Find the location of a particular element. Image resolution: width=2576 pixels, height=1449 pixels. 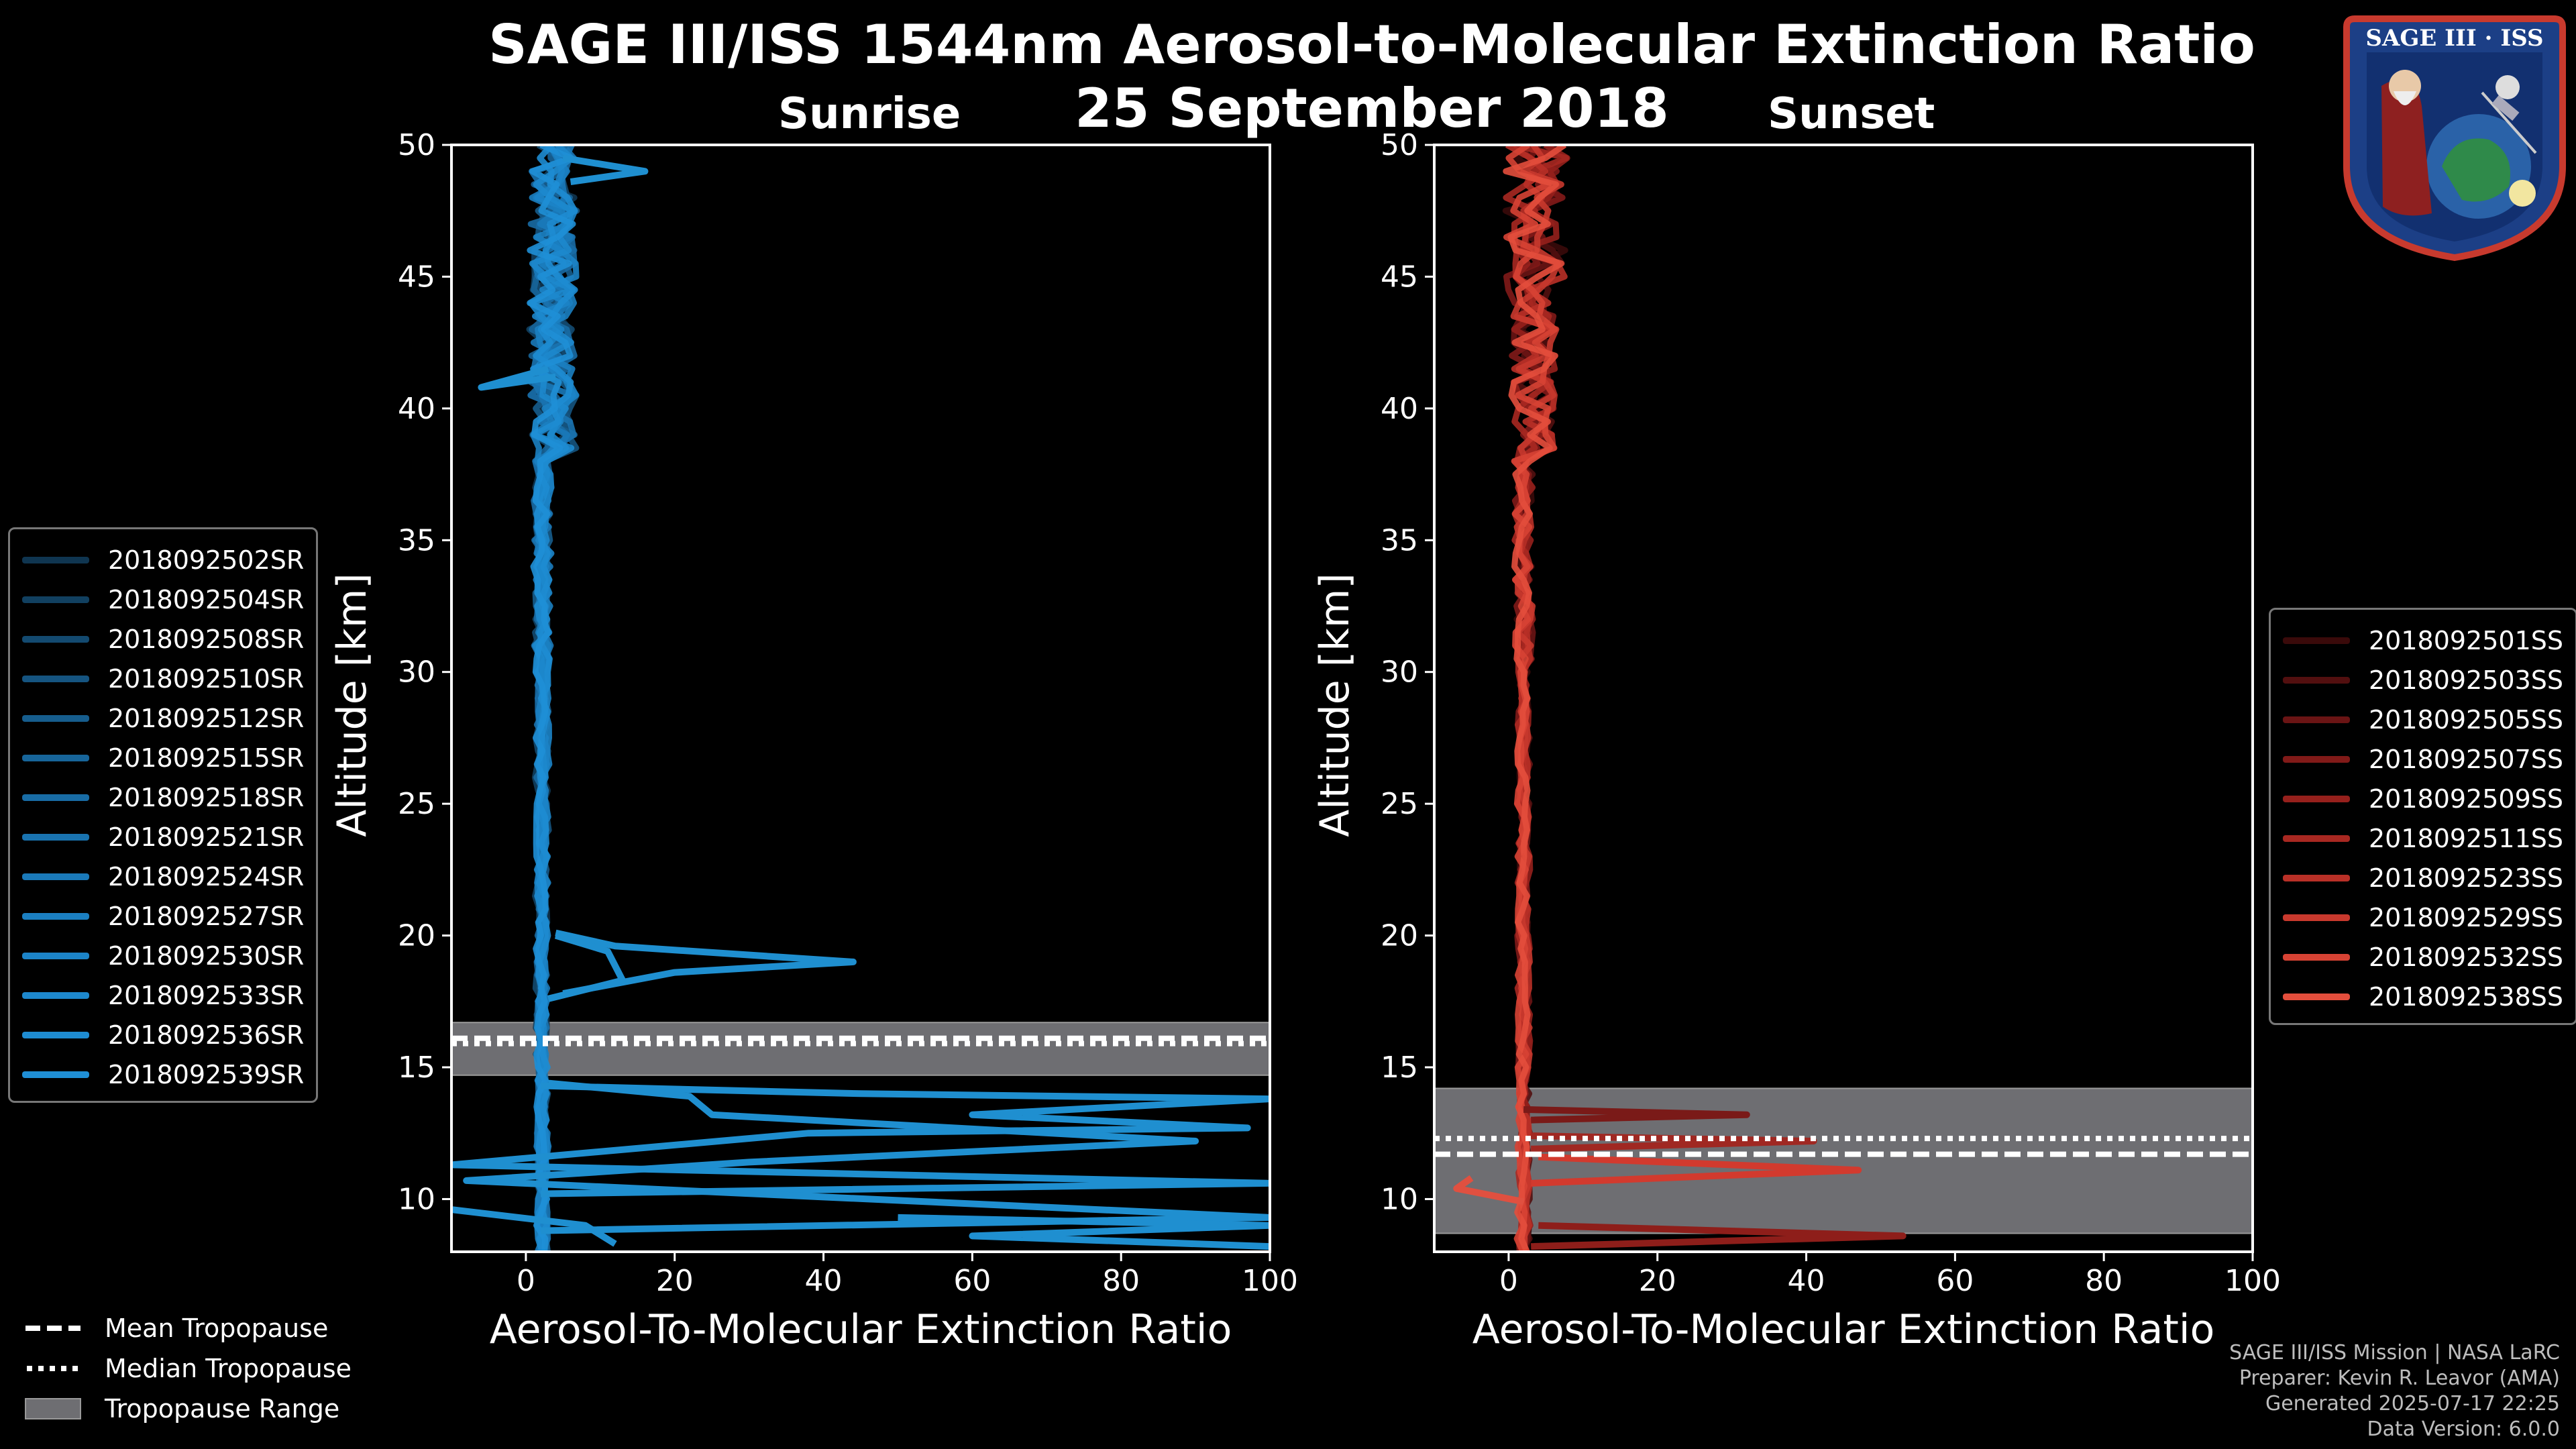

legend-item: 2018092538SS is located at coordinates (2423, 996).